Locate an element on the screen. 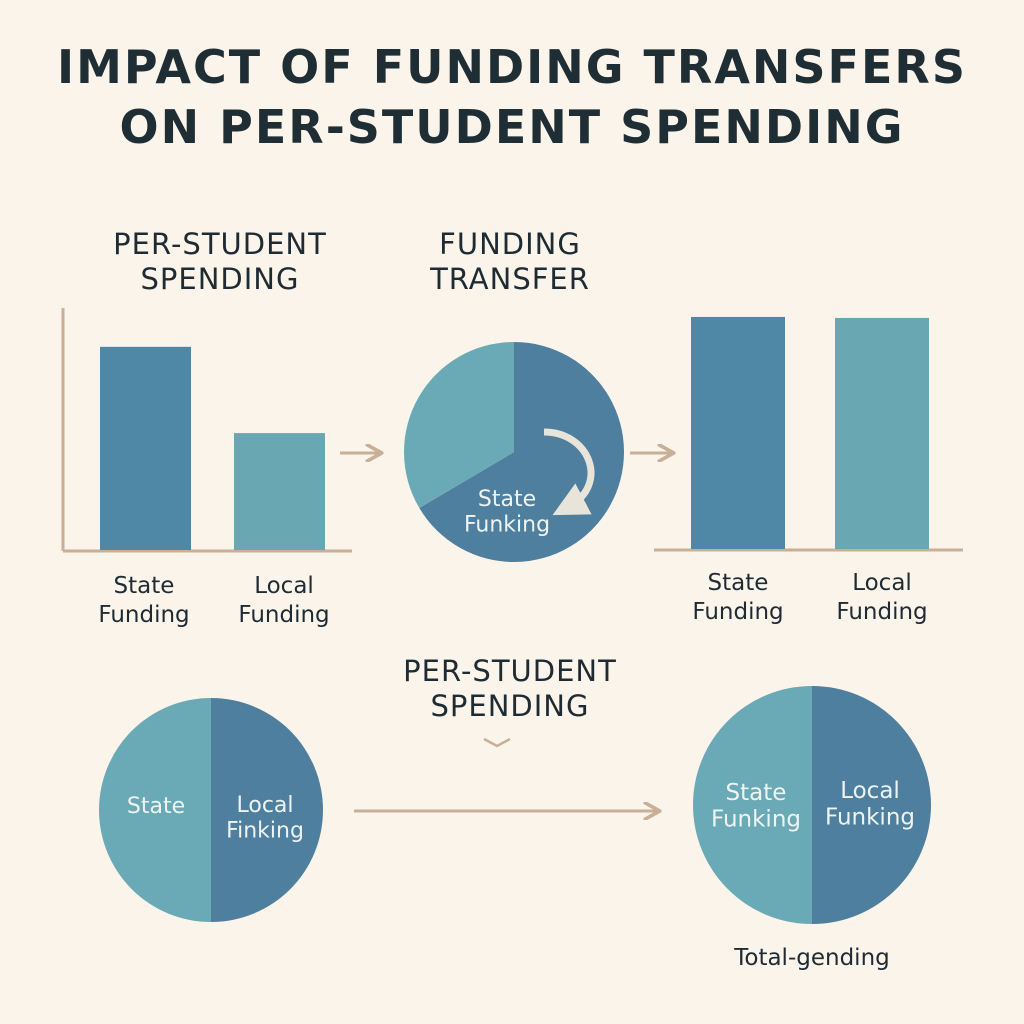  total-spending-label: Total-gending is located at coordinates (812, 958).